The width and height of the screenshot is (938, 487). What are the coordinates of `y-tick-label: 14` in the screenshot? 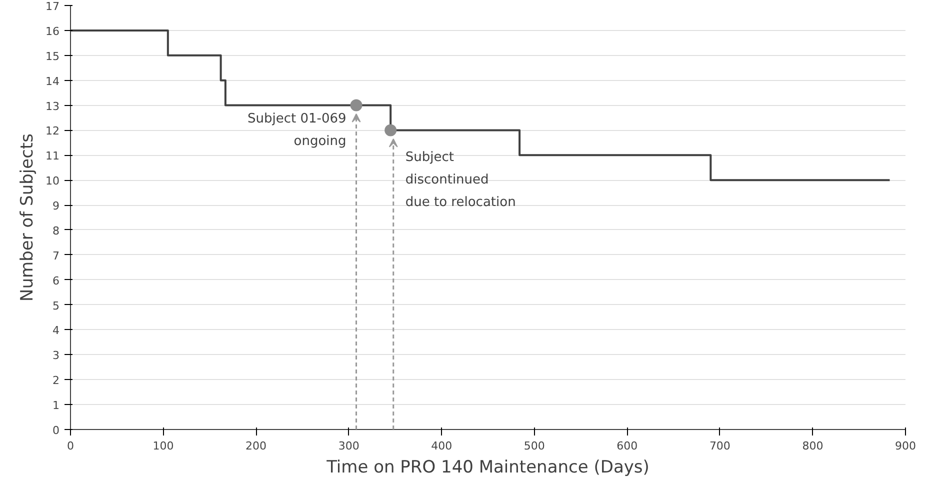 It's located at (53, 81).